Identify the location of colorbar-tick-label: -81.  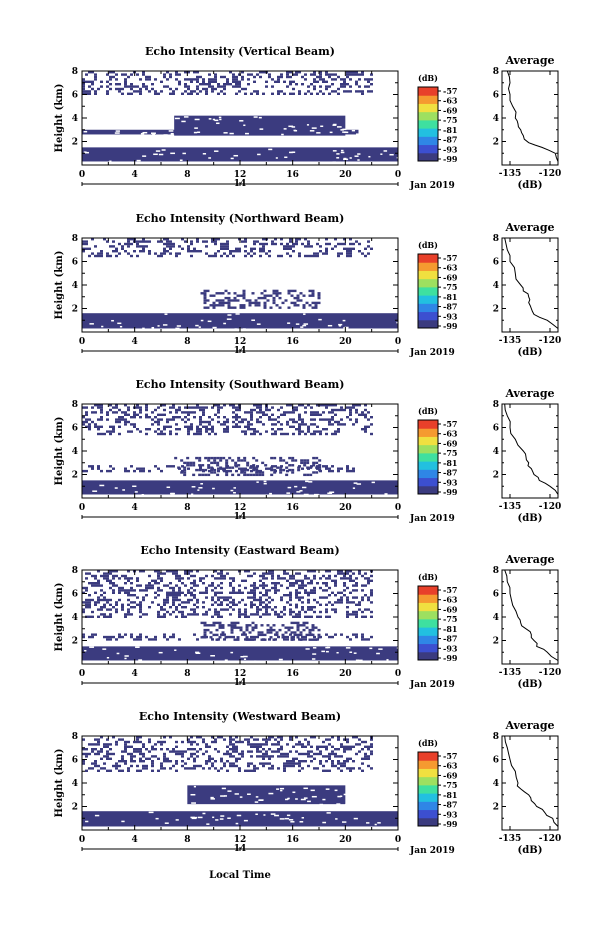
(450, 297).